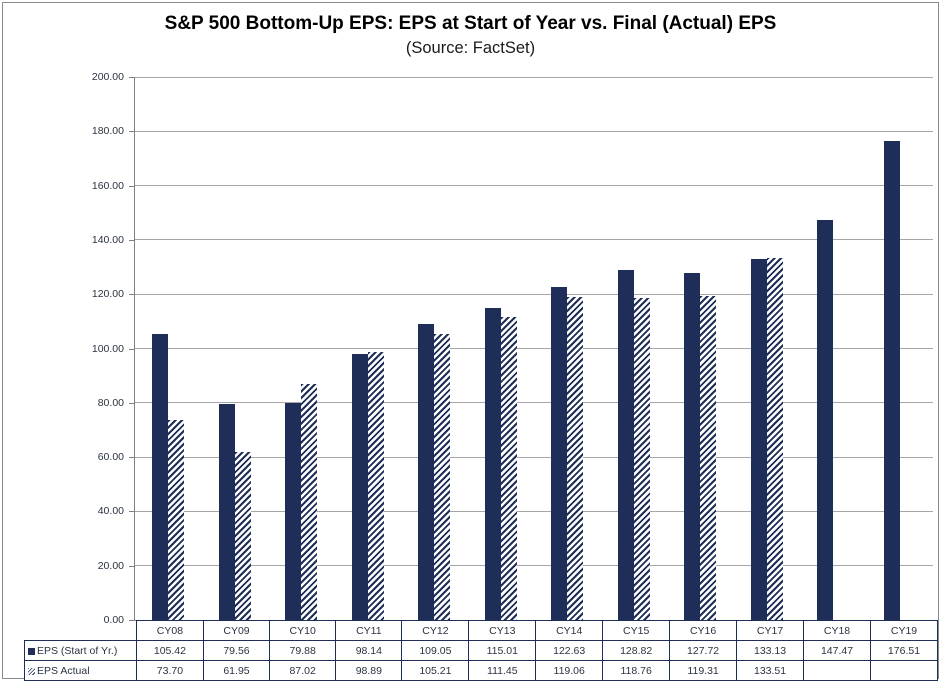 This screenshot has height=683, width=943. What do you see at coordinates (636, 630) in the screenshot?
I see `category-header-cy15: CY15` at bounding box center [636, 630].